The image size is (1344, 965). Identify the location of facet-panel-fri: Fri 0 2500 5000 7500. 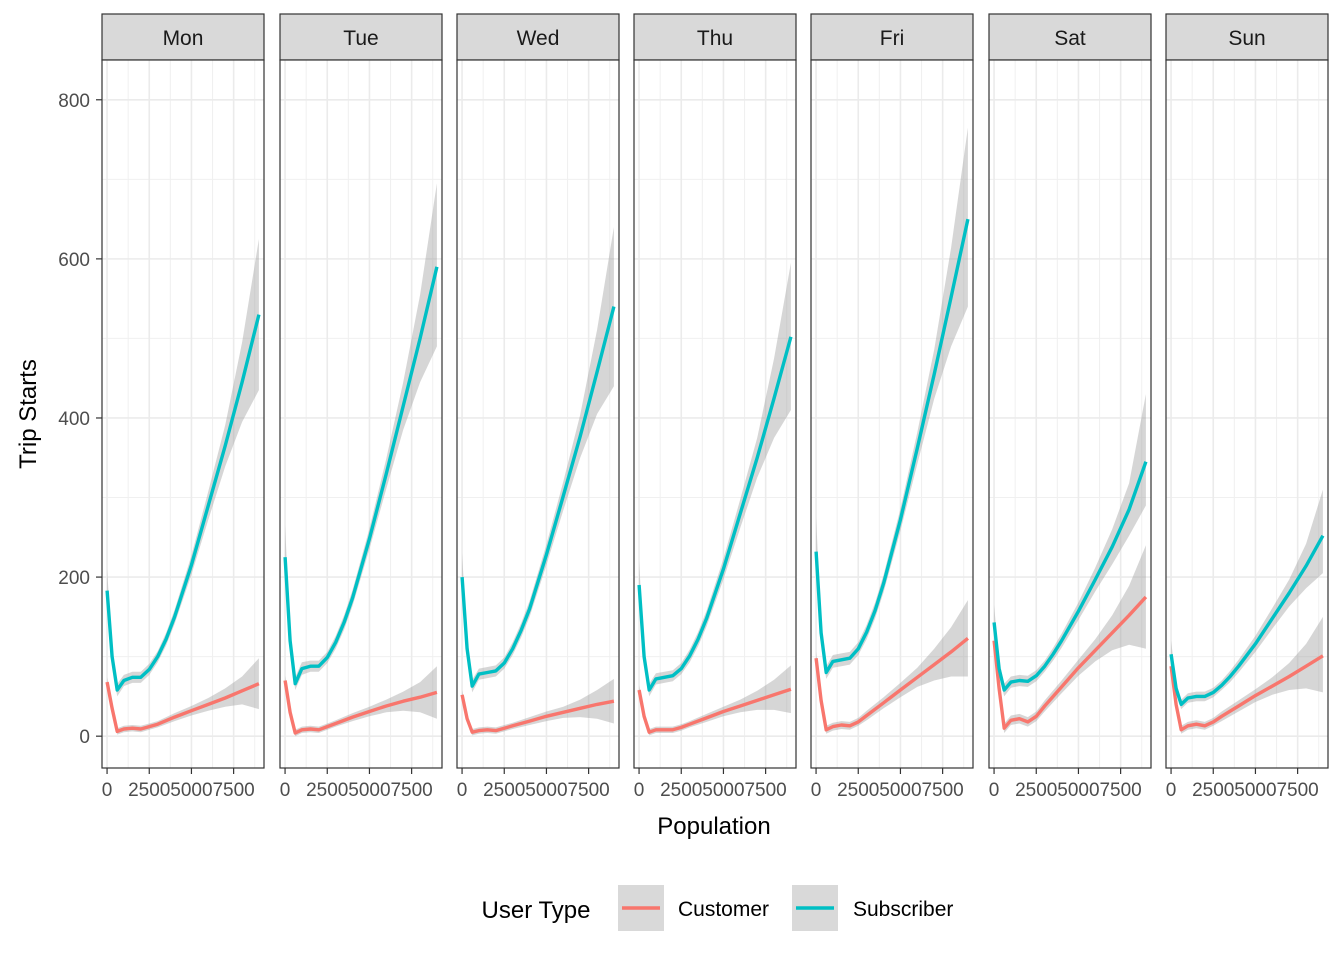
(892, 407).